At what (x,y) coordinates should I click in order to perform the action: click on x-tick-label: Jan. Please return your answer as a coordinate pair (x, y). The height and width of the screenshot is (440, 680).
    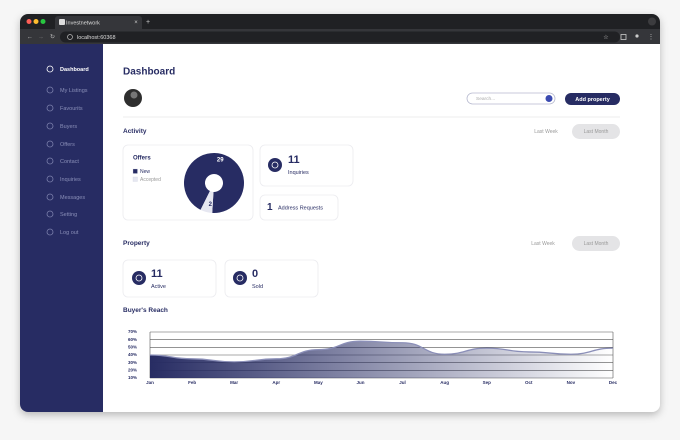
    Looking at the image, I should click on (150, 382).